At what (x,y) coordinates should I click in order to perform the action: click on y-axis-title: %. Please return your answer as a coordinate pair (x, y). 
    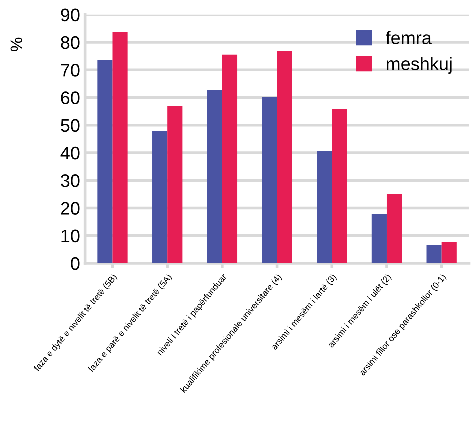
    Looking at the image, I should click on (16, 45).